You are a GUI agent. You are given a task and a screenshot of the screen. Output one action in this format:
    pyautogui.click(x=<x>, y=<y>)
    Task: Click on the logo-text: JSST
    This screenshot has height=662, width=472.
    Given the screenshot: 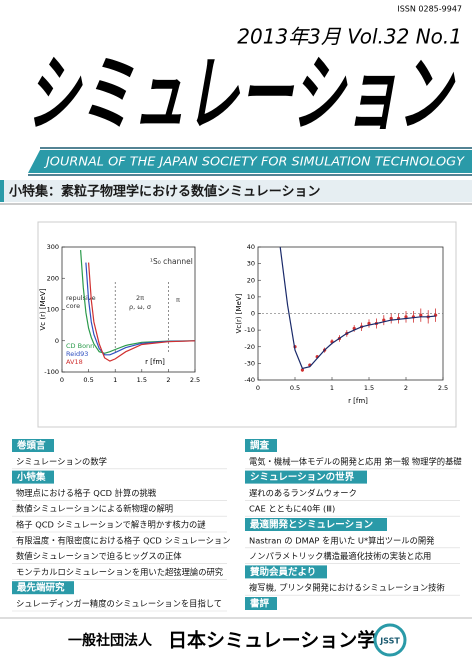 What is the action you would take?
    pyautogui.click(x=389, y=641)
    